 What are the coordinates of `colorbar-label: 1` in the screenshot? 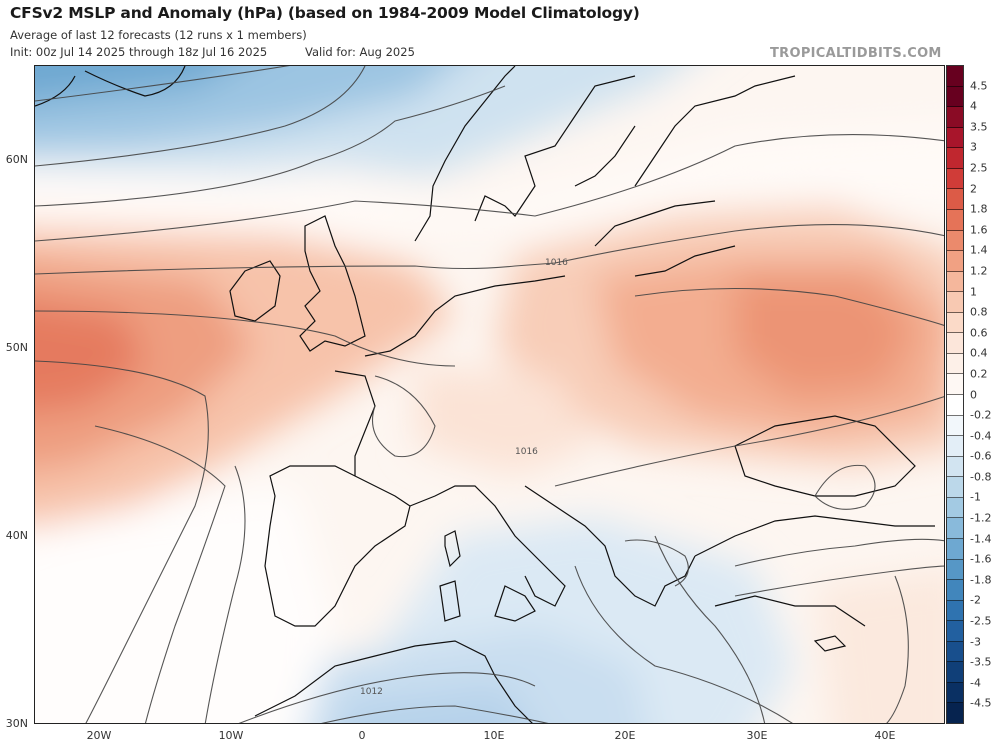 It's located at (973, 292).